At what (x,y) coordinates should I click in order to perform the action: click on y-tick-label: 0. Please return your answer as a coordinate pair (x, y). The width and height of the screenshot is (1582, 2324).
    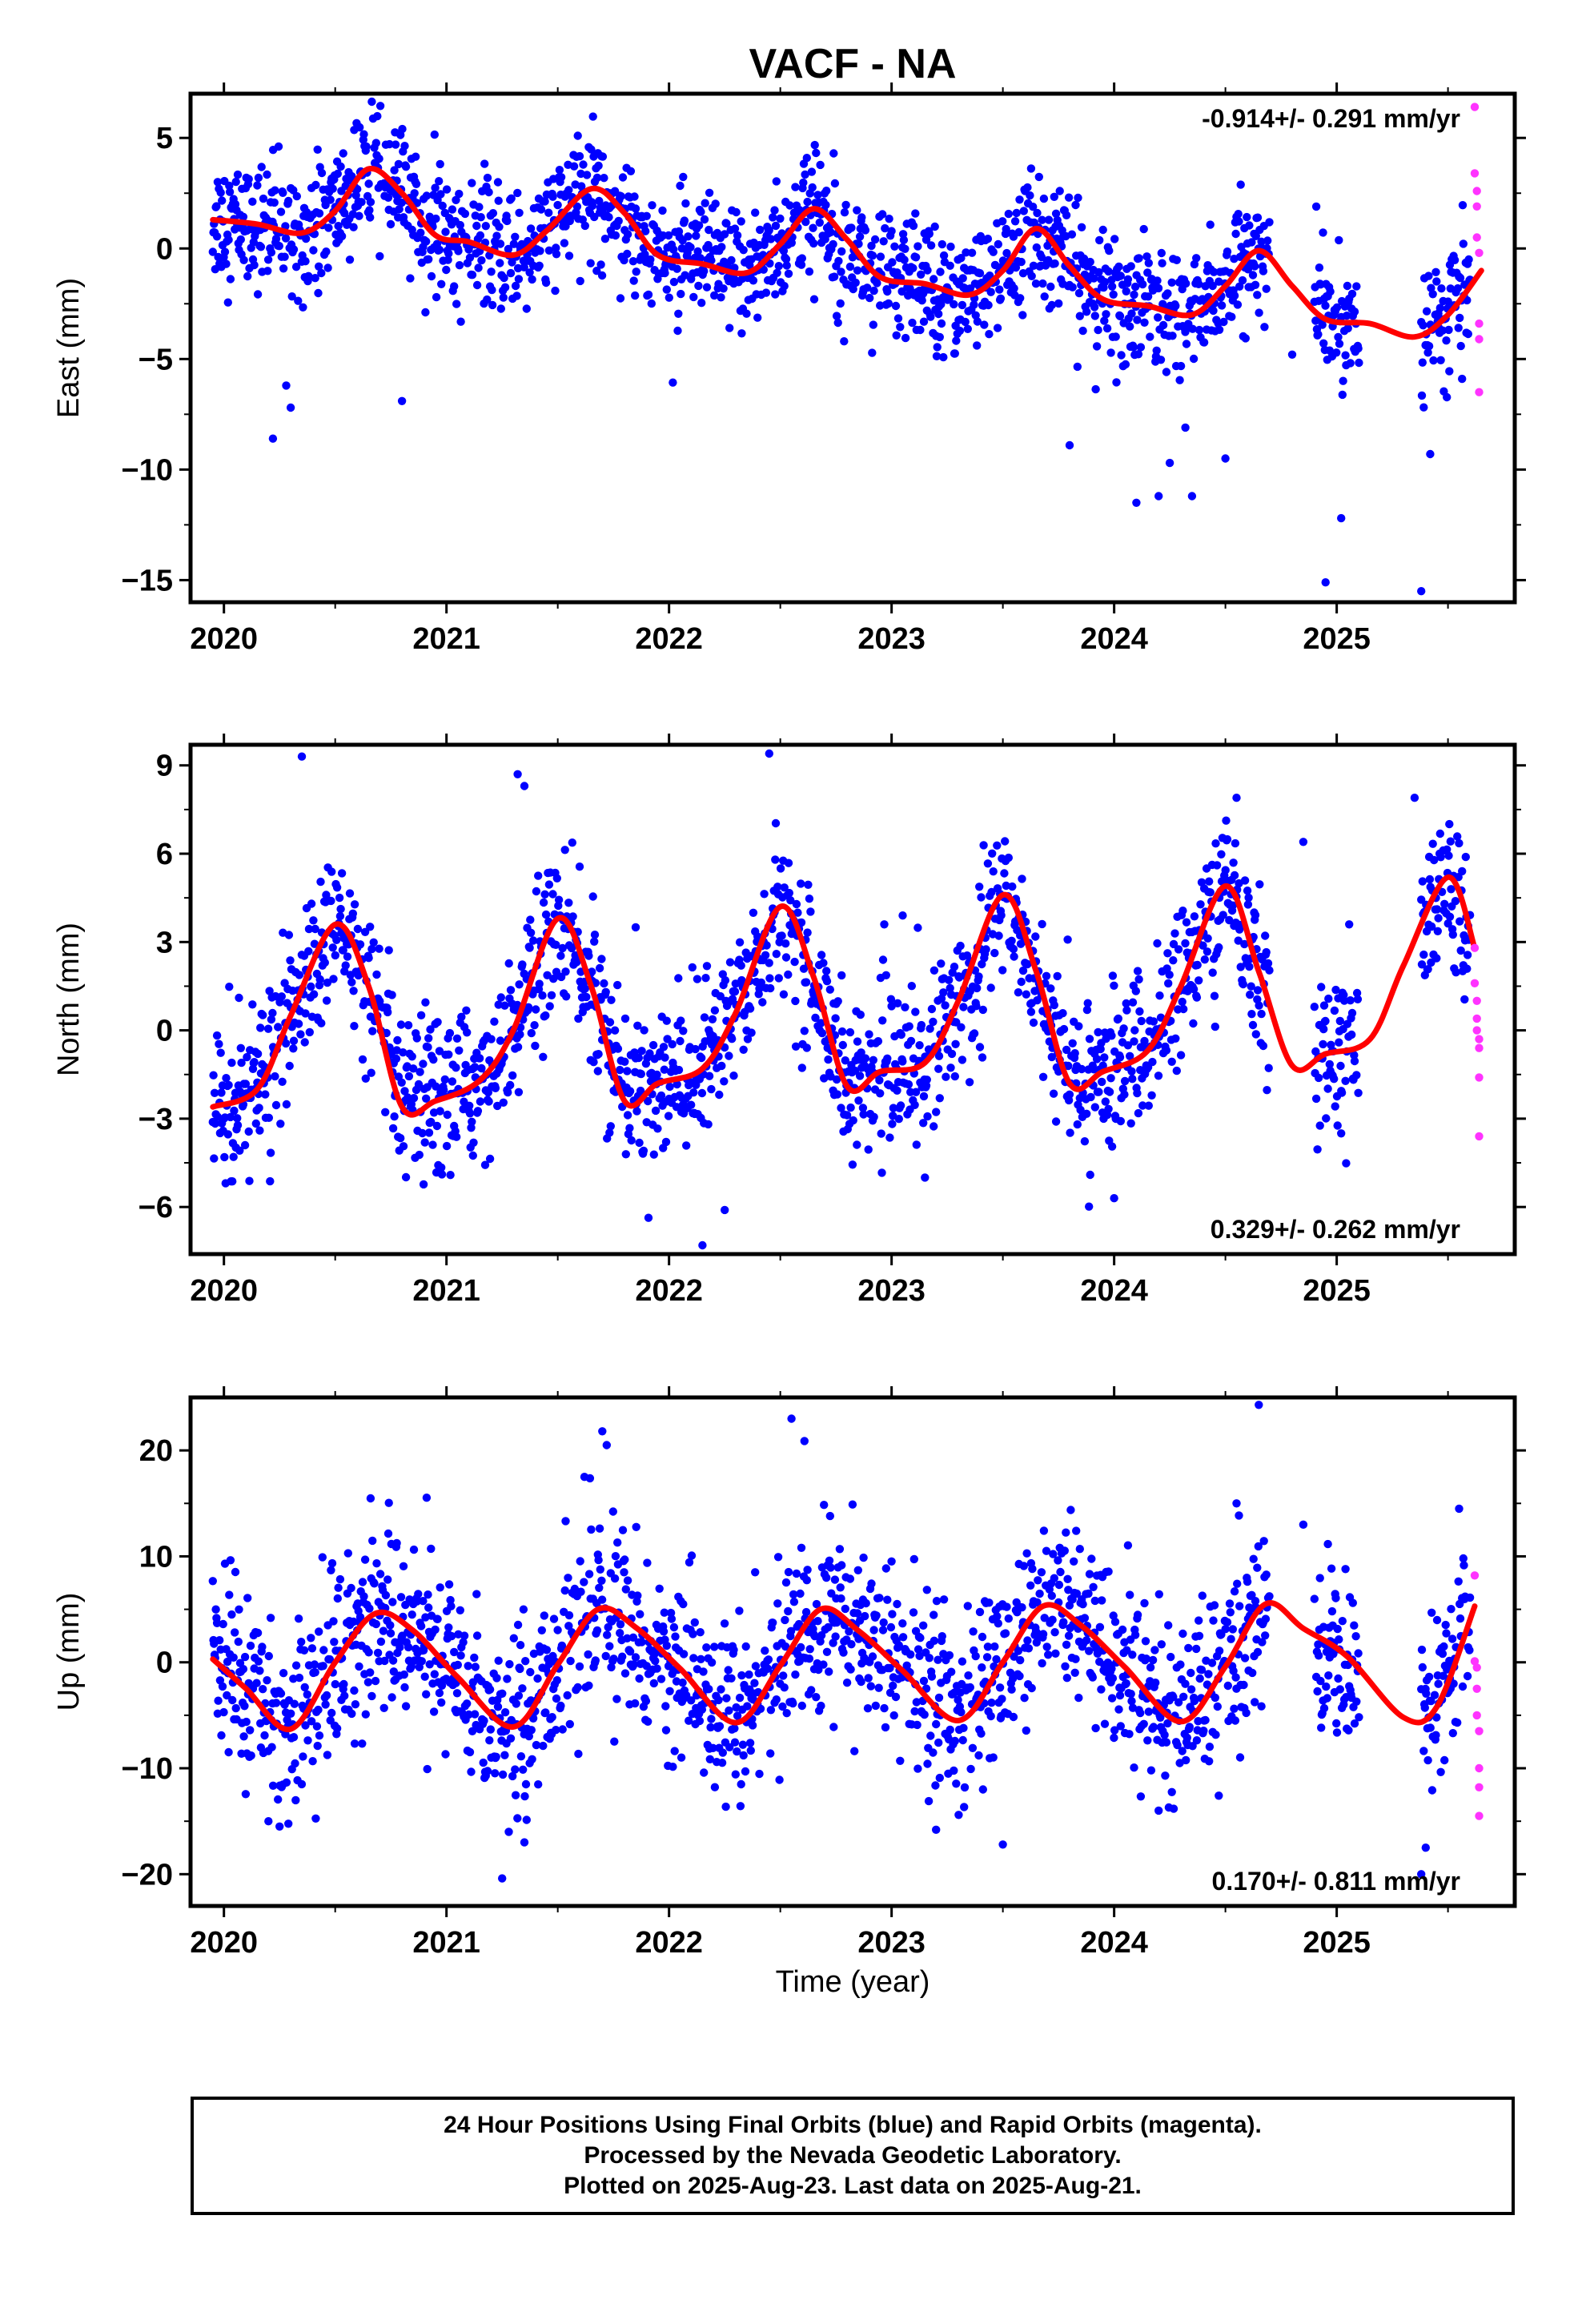
    Looking at the image, I should click on (164, 249).